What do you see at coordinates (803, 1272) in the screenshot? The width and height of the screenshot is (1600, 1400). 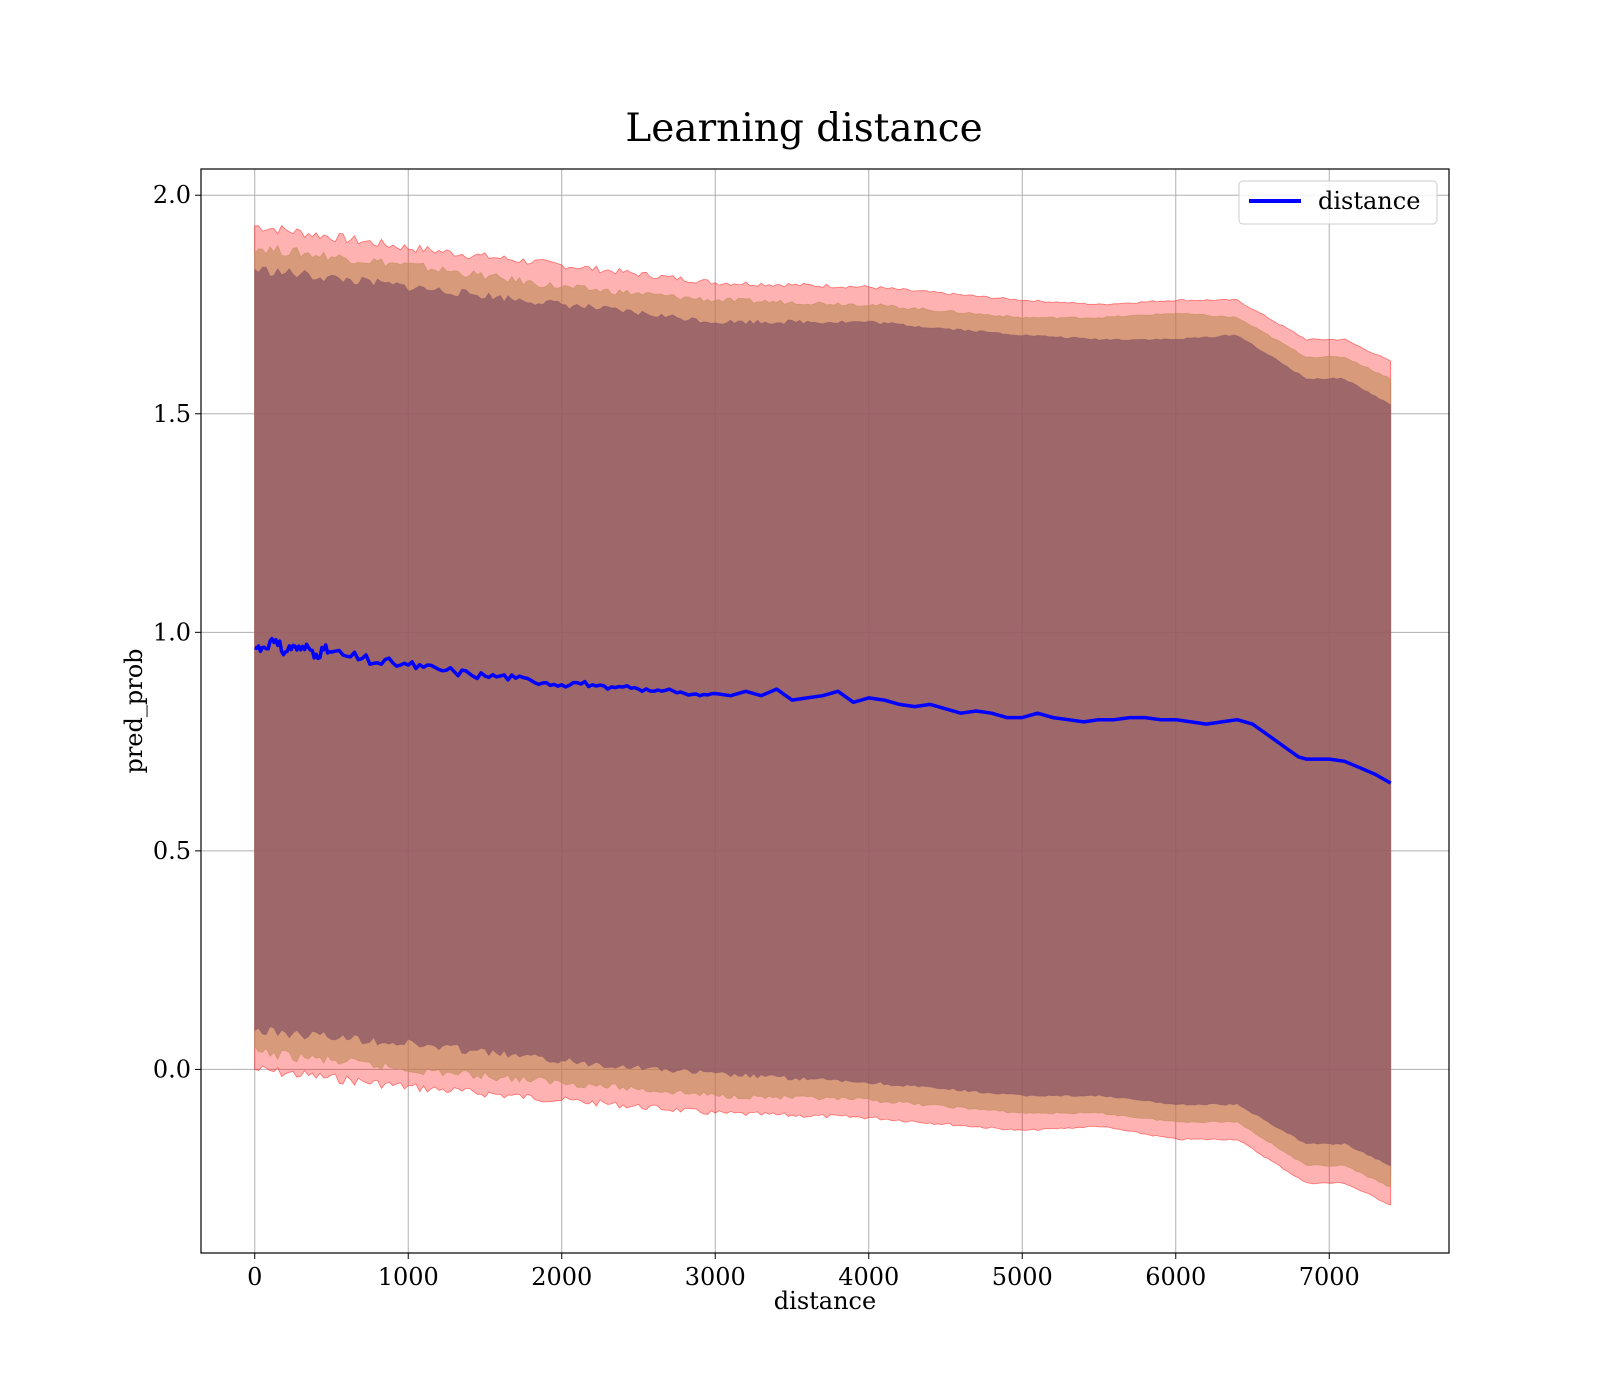 I see `x-axis-ticks: 0 1000 2000 3000 4000 5000 6000 7000` at bounding box center [803, 1272].